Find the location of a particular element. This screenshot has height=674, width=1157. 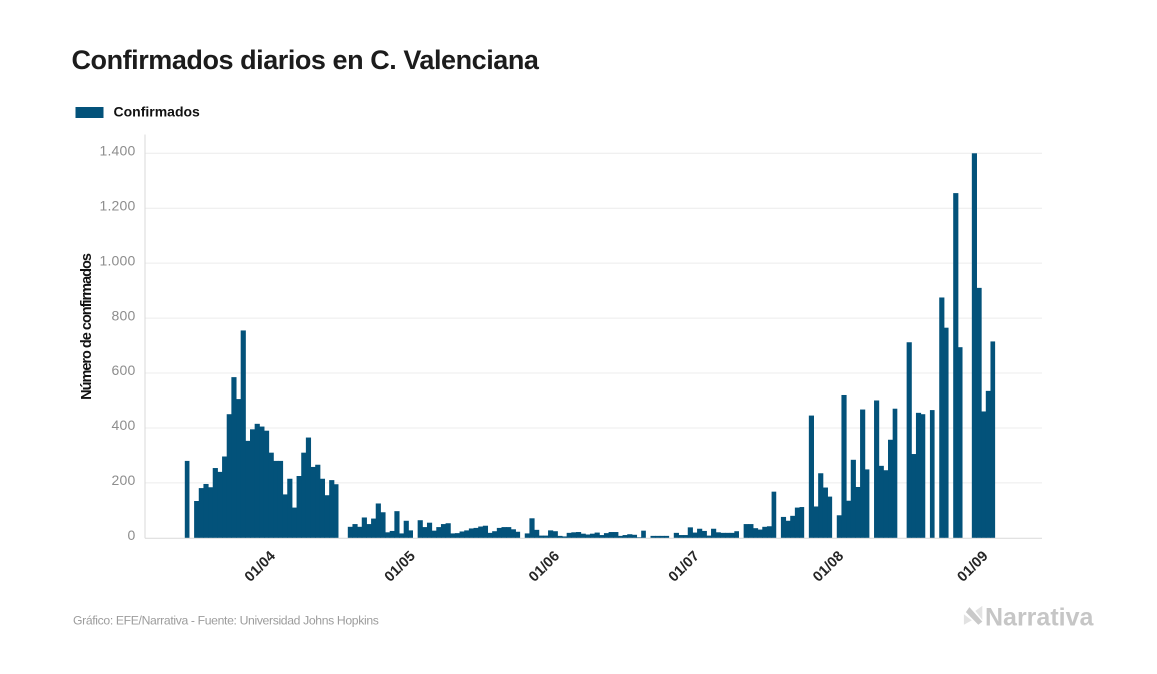

svg-text: 800 is located at coordinates (124, 315).